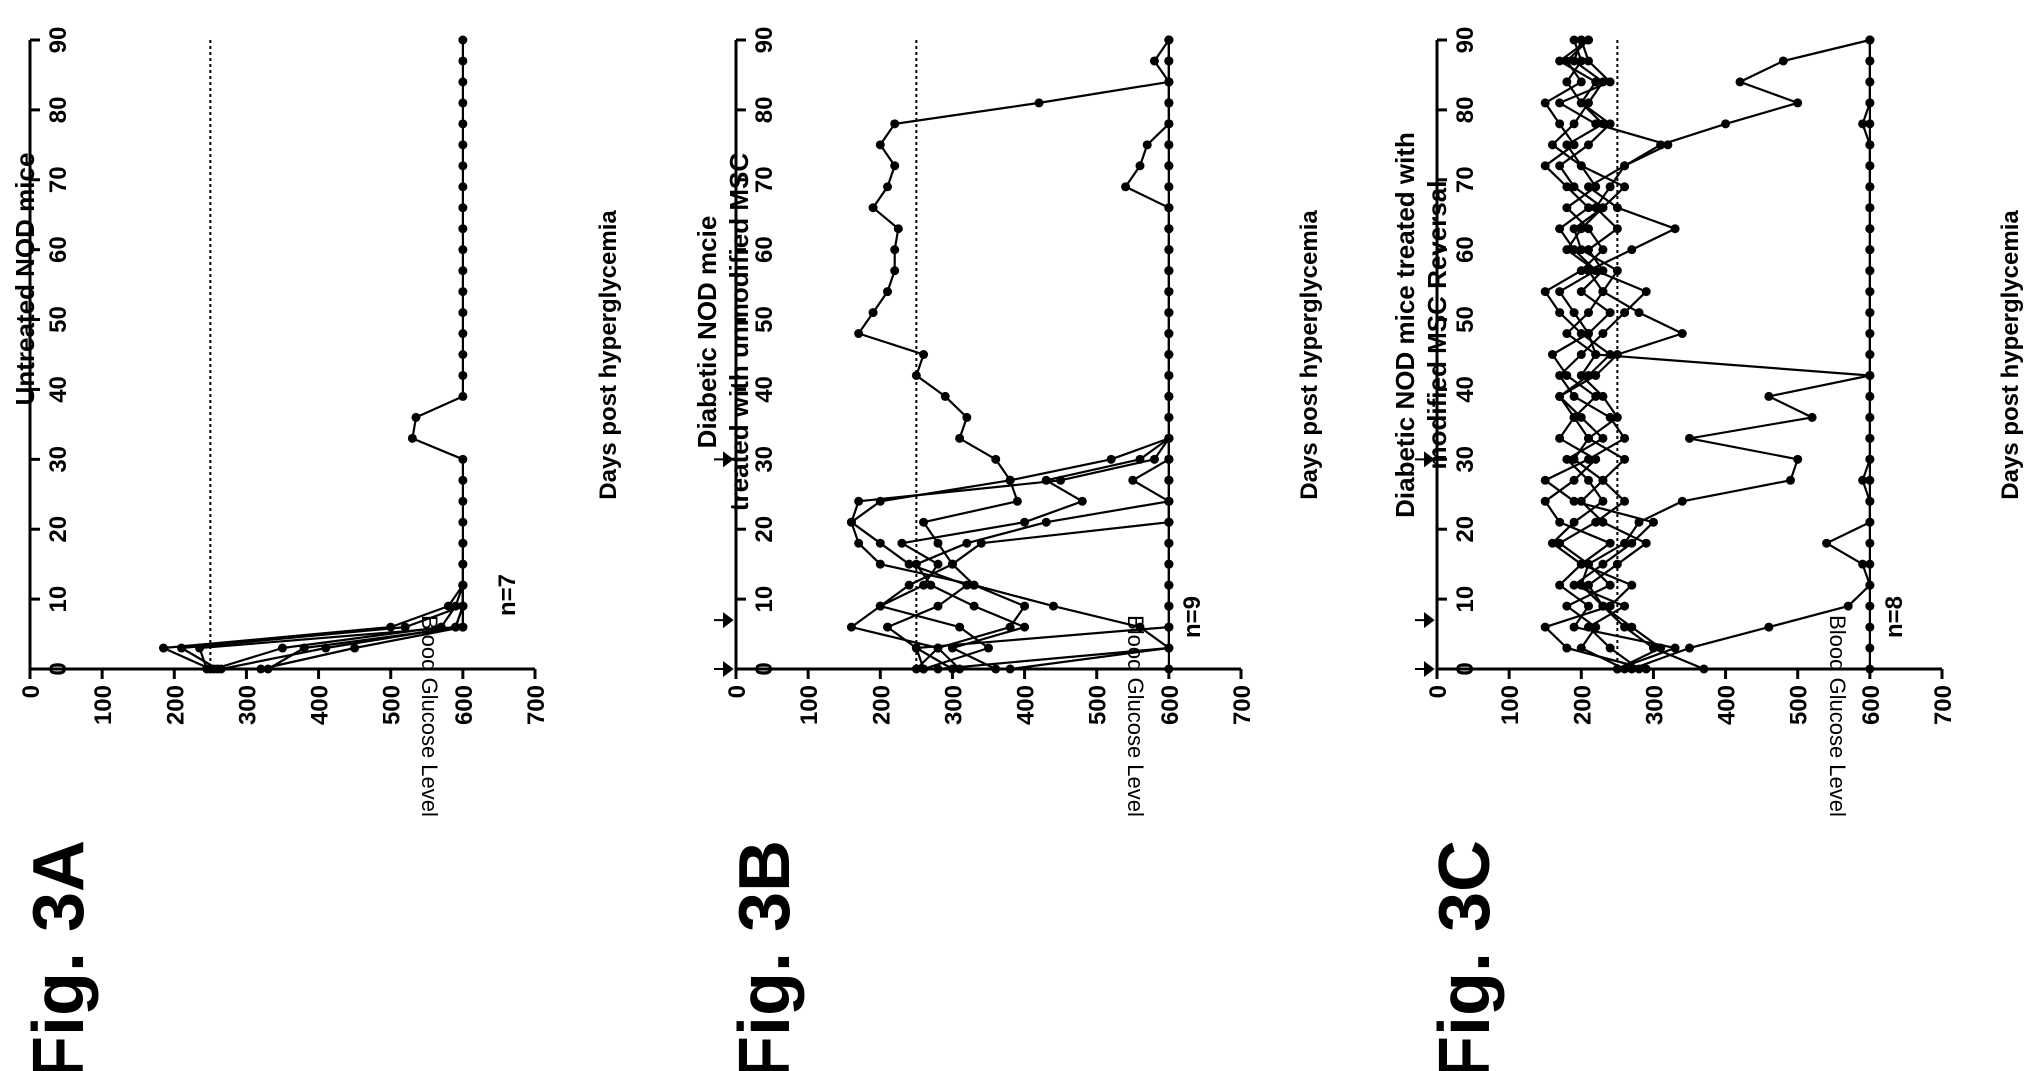 The width and height of the screenshot is (2035, 1071). What do you see at coordinates (1135, 716) in the screenshot?
I see `y-axis-label: Blood Glucose Level` at bounding box center [1135, 716].